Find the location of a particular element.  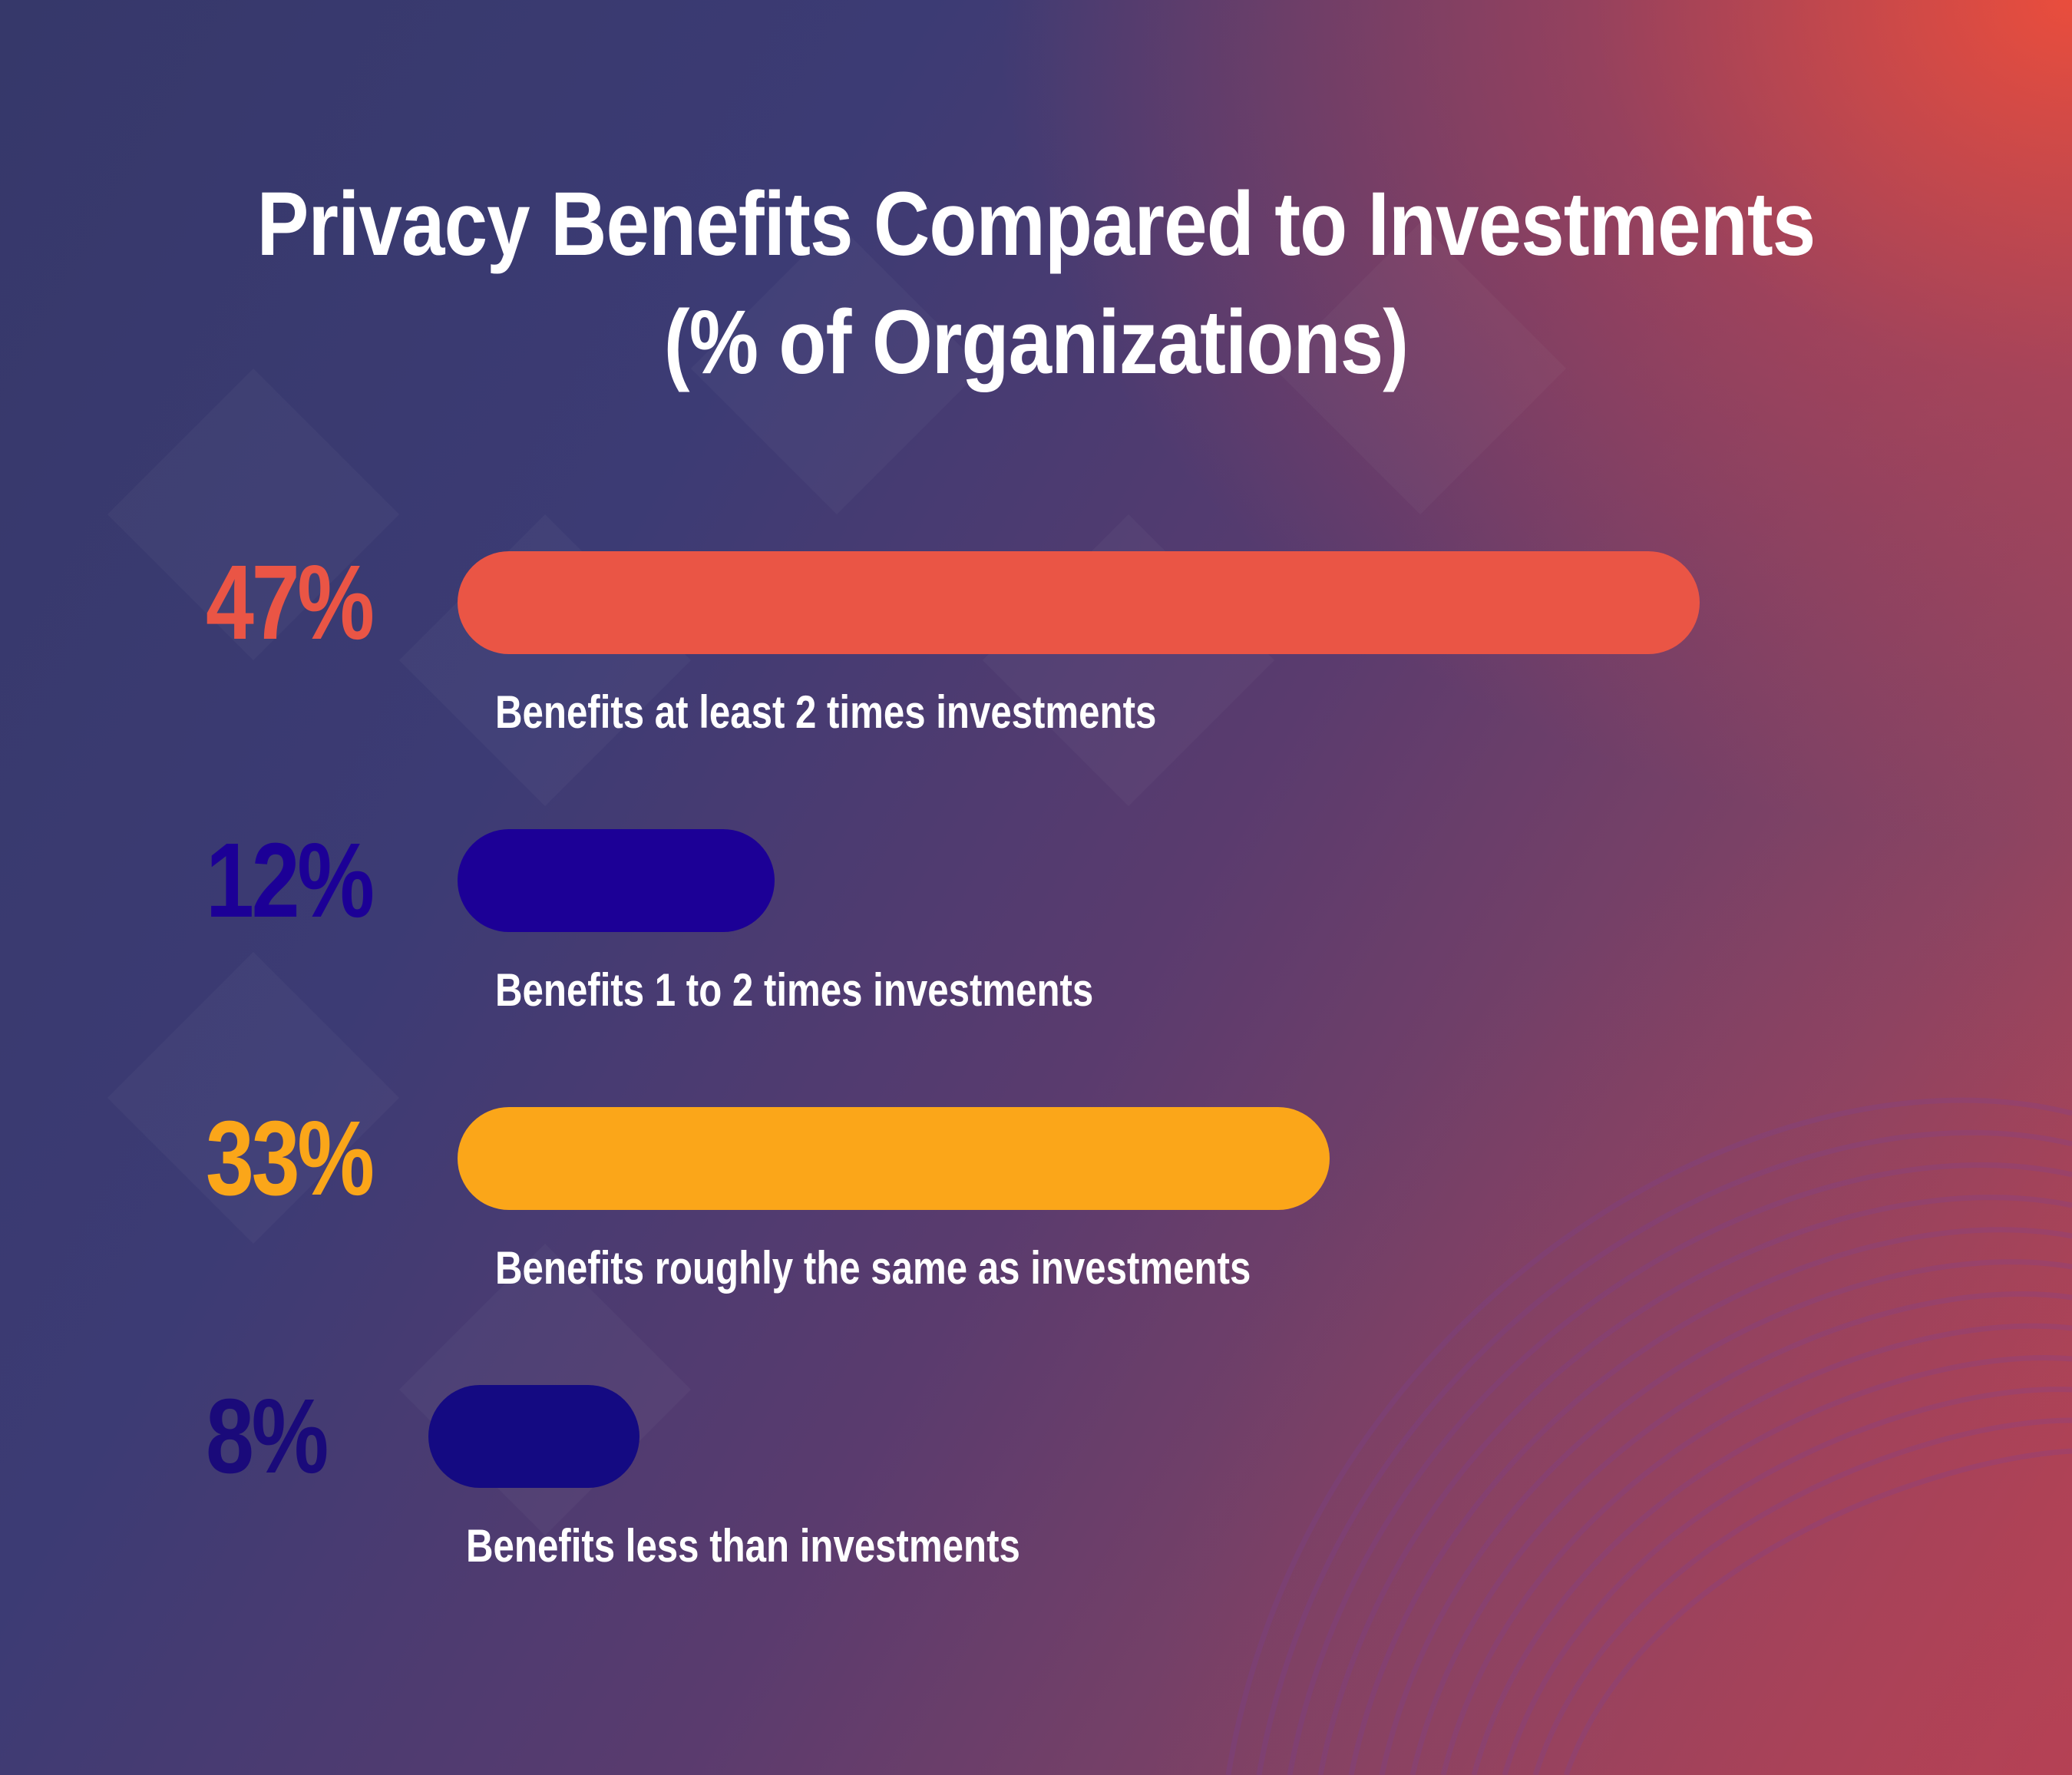

category-label: Benefits less than investments is located at coordinates (743, 1546).